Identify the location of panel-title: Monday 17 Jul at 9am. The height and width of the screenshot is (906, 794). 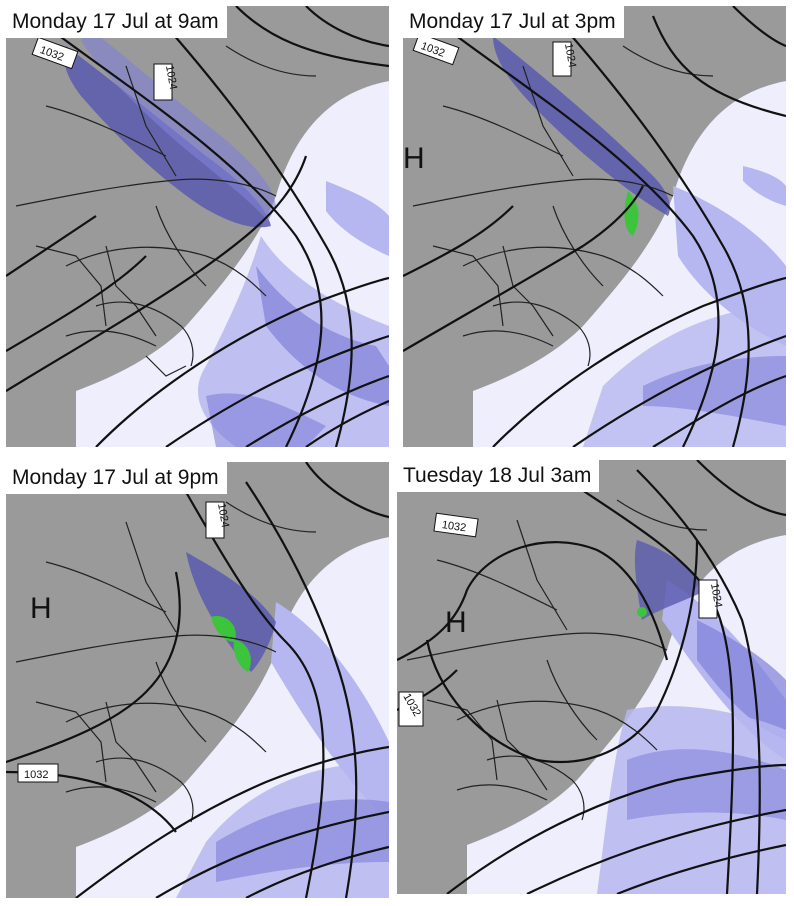
(116, 22).